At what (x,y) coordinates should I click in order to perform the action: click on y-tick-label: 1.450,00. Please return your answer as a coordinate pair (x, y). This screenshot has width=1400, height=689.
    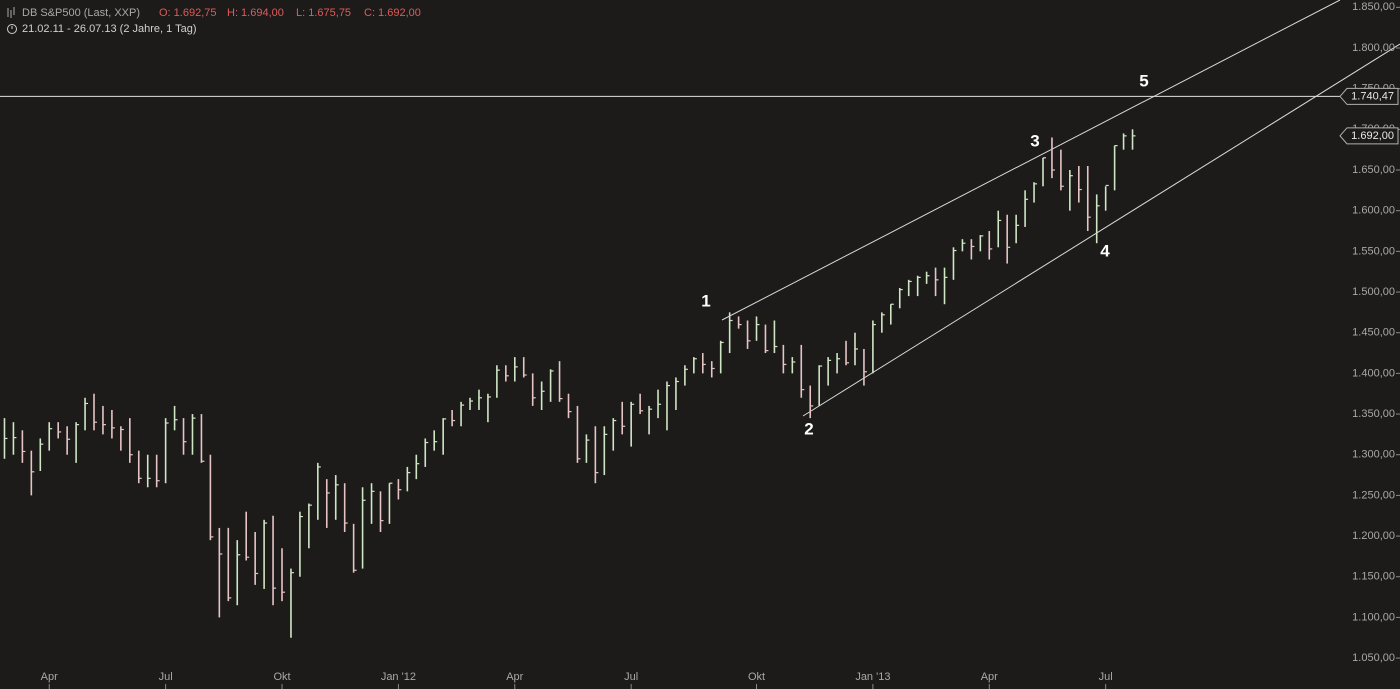
    Looking at the image, I should click on (1373, 333).